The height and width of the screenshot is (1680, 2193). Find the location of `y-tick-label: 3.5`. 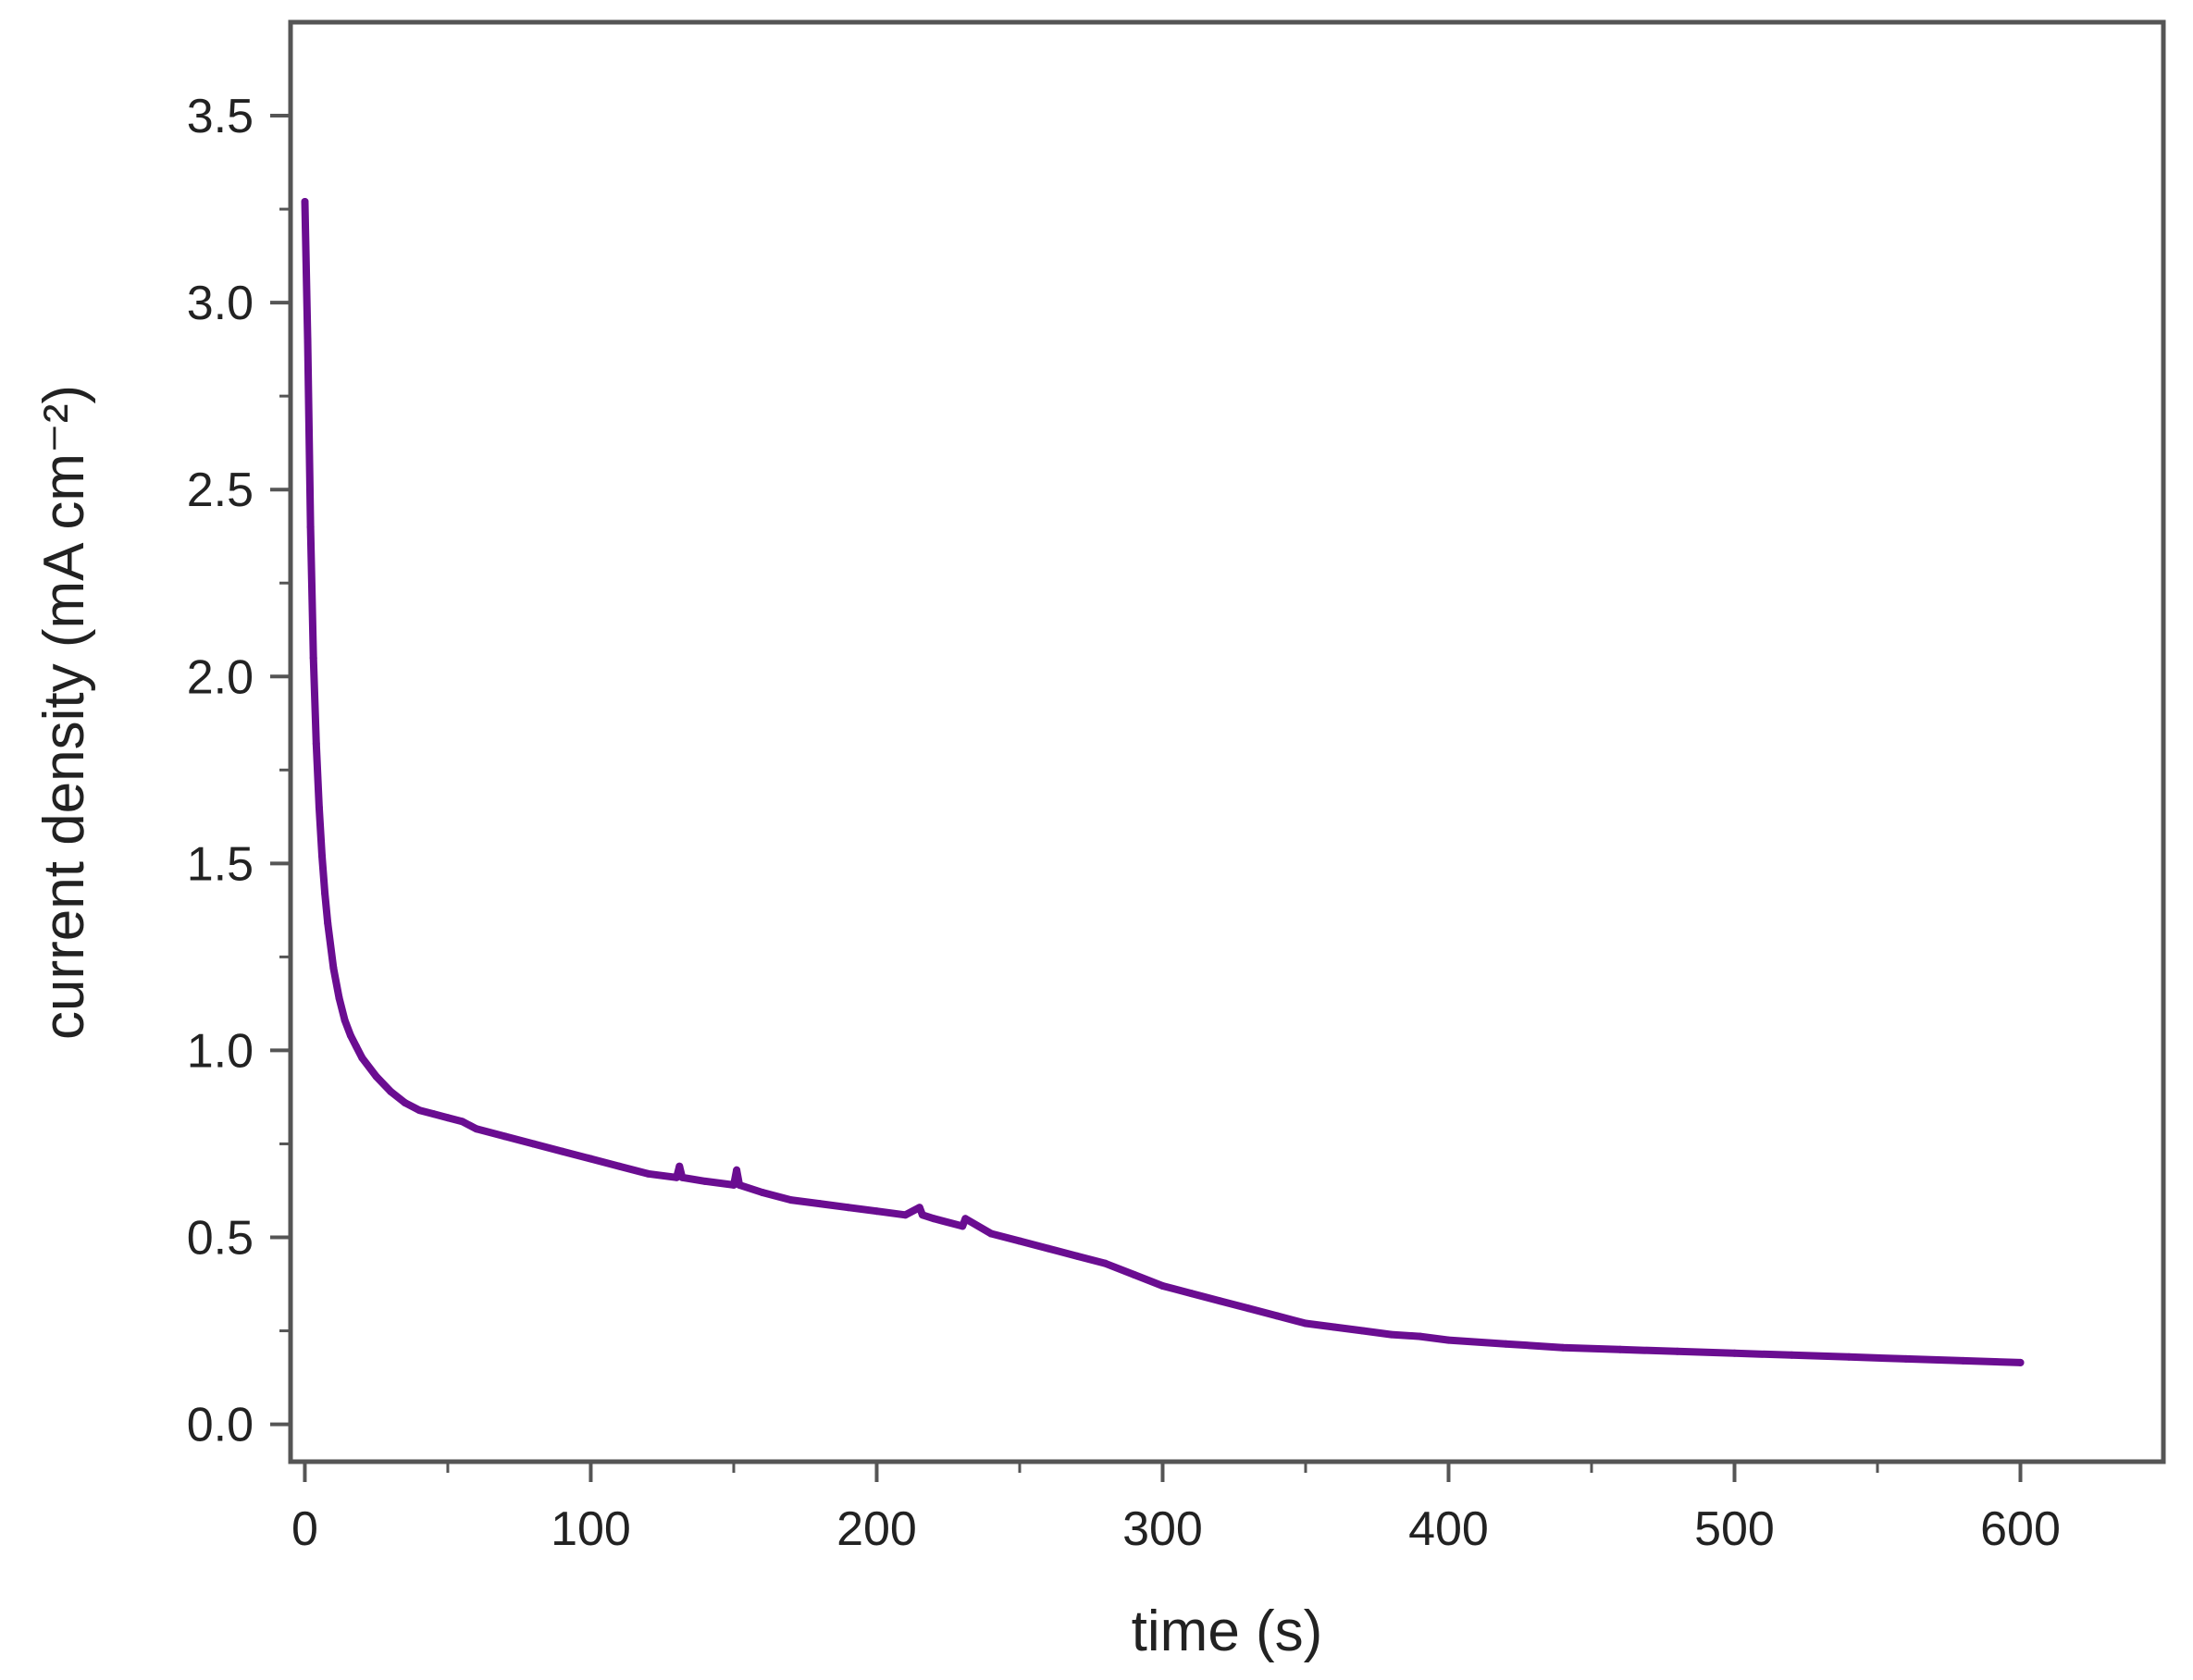

y-tick-label: 3.5 is located at coordinates (220, 116).